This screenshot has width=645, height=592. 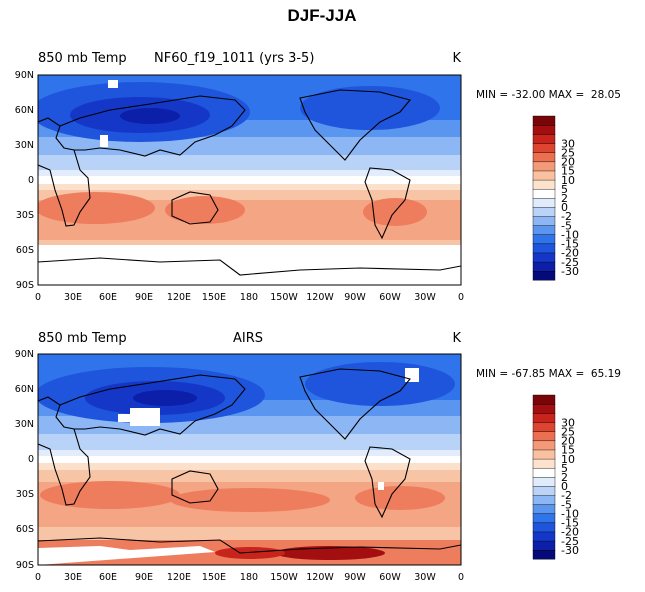 I want to click on panel-2-units: K, so click(x=456, y=338).